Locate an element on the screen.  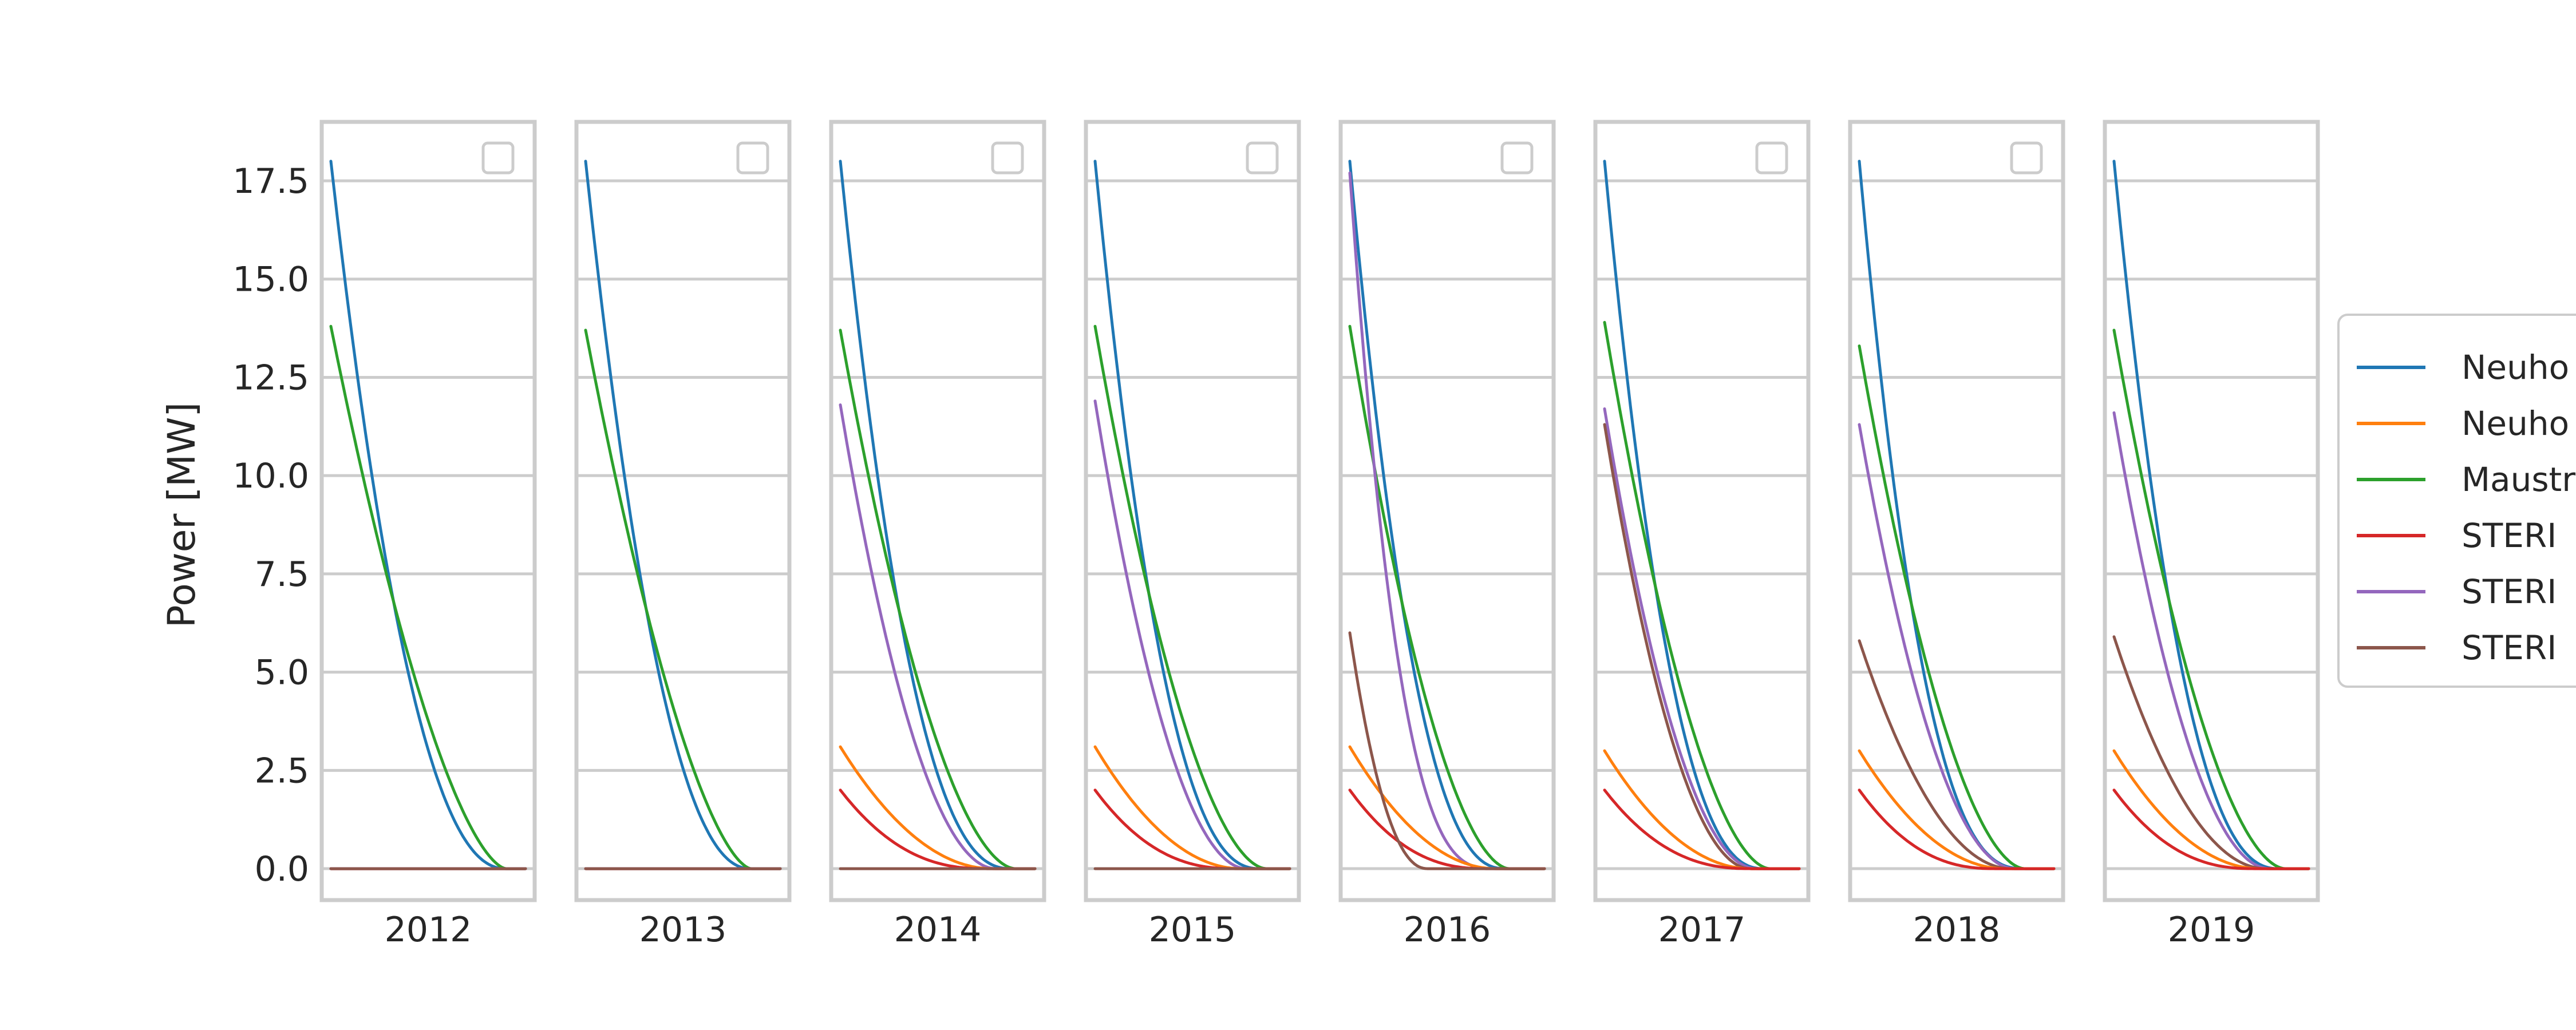
y-tick-label-2.5: 2.5 is located at coordinates (282, 771).